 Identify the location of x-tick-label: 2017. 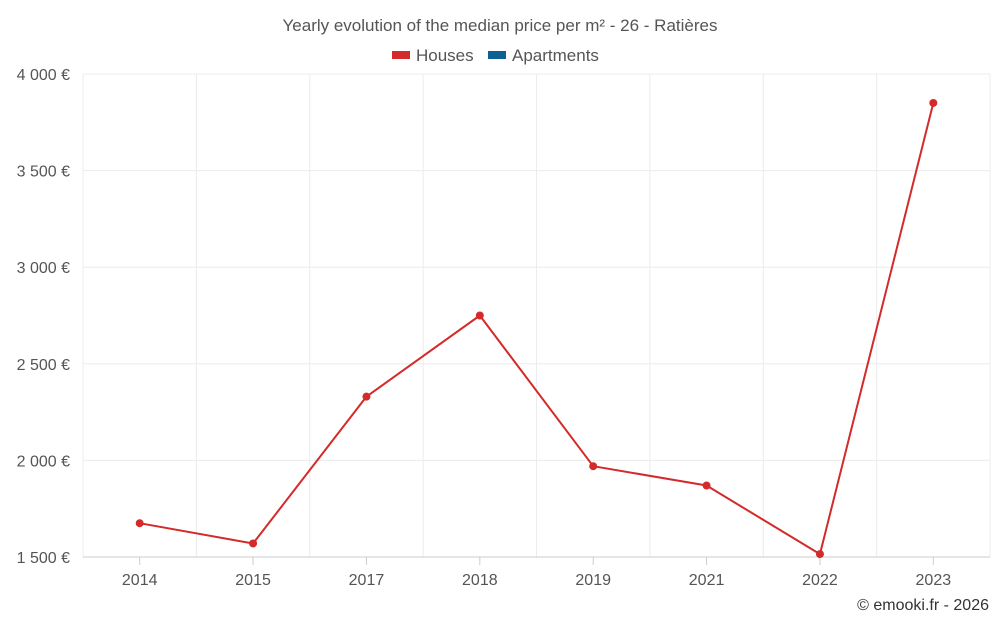
(367, 580).